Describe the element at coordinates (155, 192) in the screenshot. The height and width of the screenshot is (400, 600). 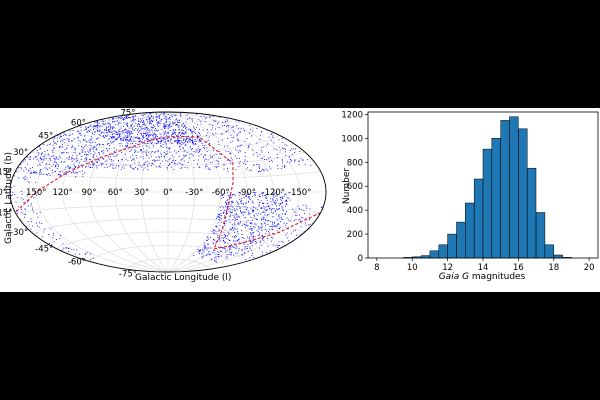
I see `sky-grid-meridian` at that location.